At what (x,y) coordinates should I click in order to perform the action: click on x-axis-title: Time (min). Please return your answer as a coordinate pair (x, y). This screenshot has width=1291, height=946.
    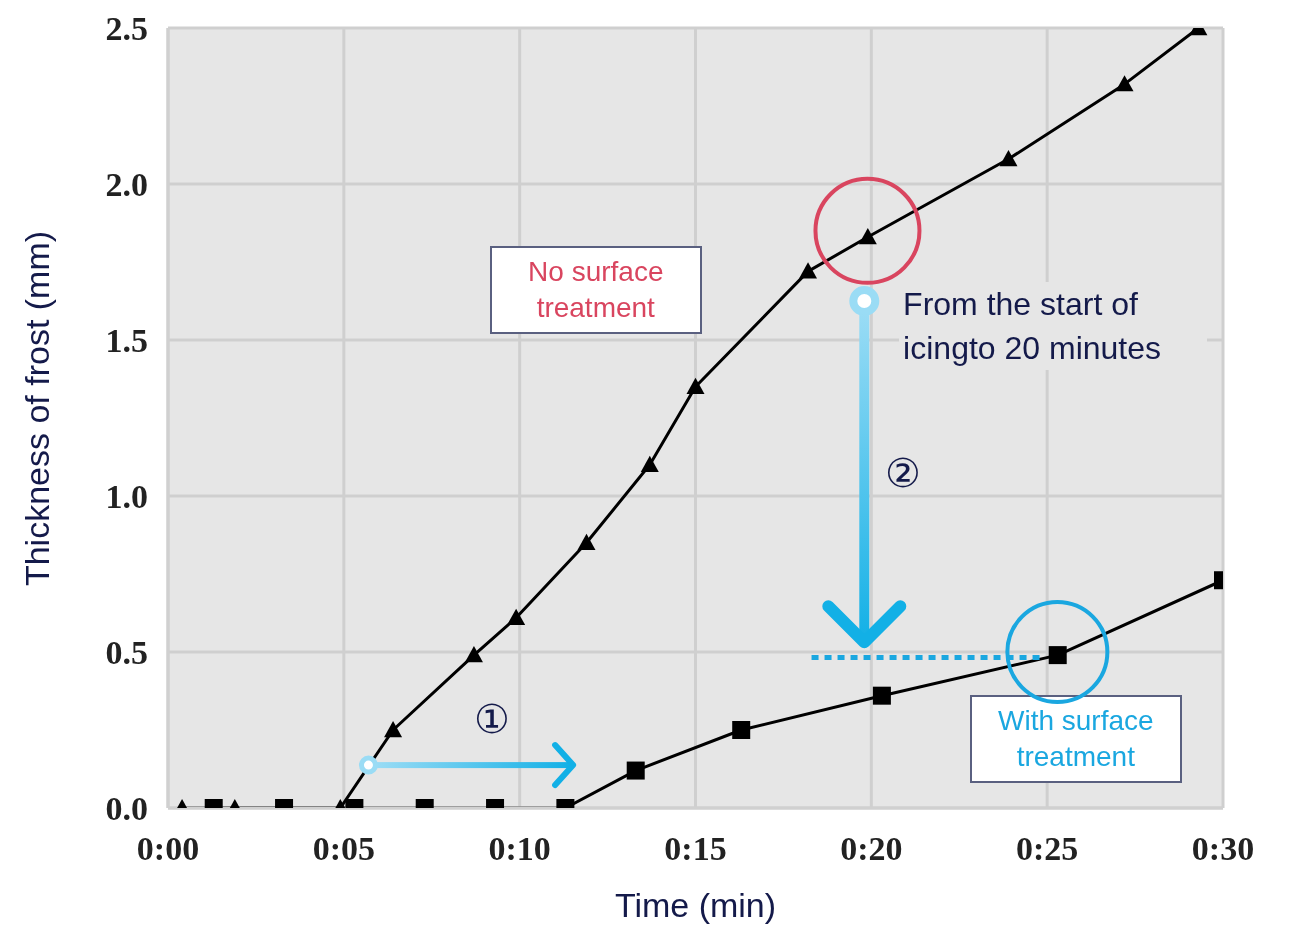
    Looking at the image, I should click on (695, 905).